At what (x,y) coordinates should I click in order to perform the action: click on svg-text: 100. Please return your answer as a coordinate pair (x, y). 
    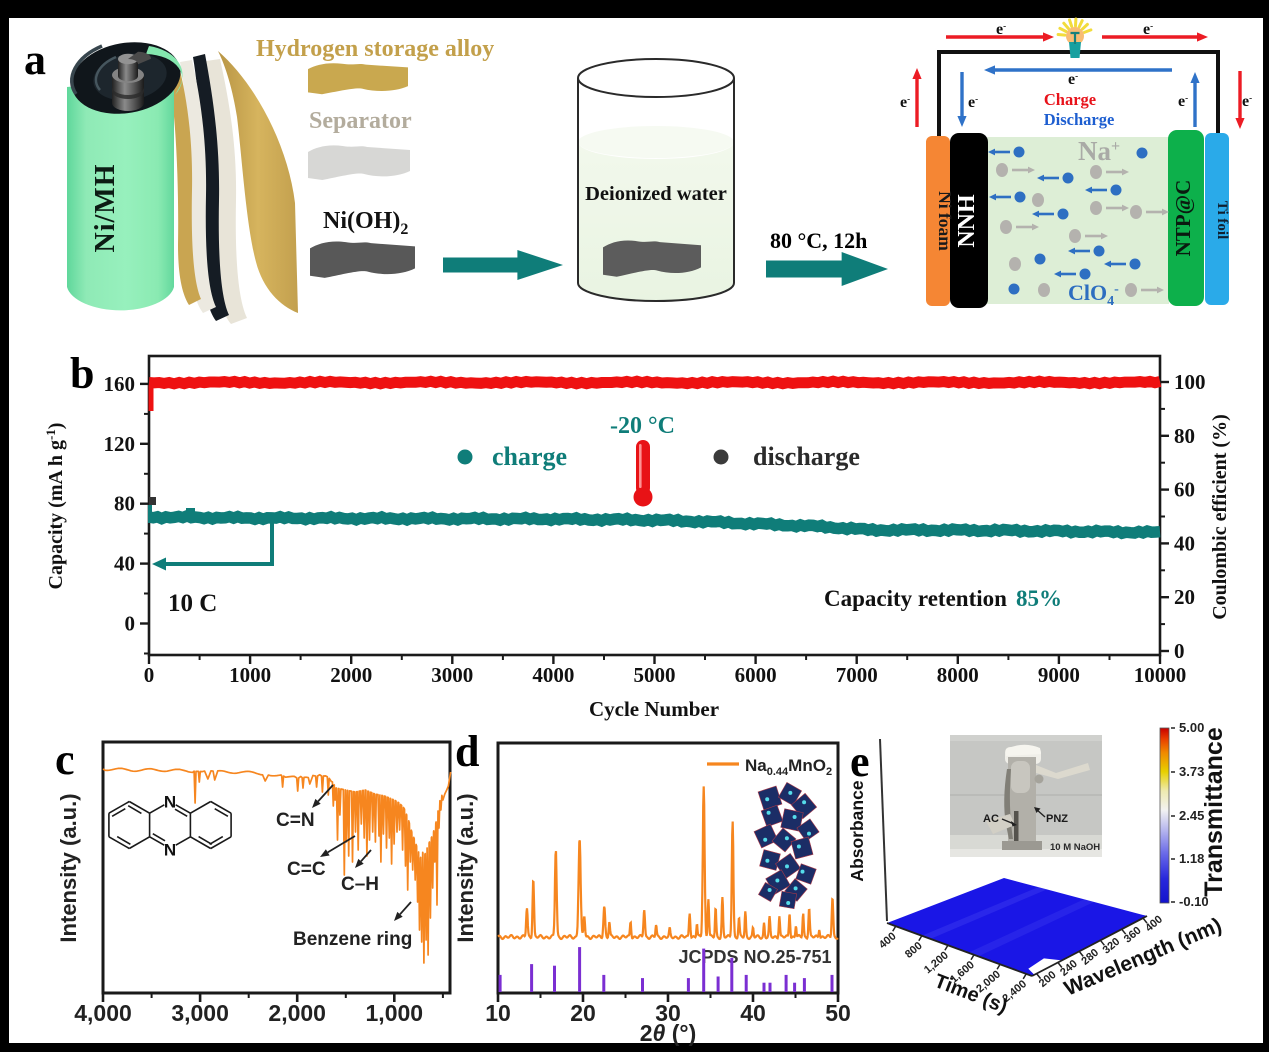
    Looking at the image, I should click on (1190, 382).